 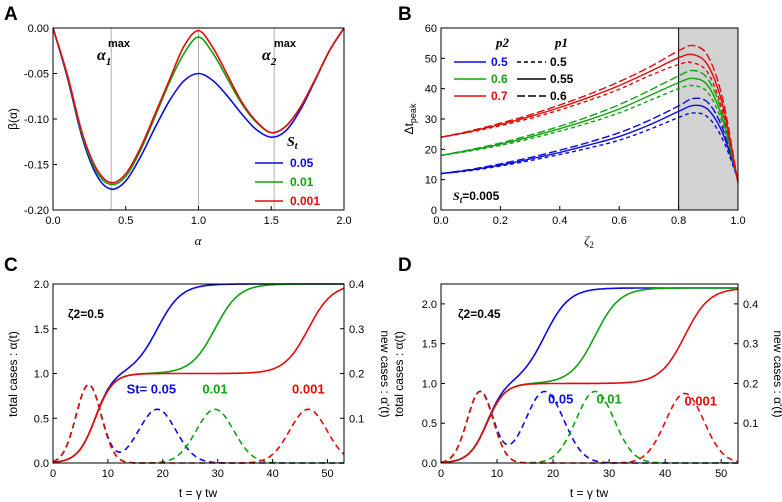 What do you see at coordinates (11, 265) in the screenshot?
I see `panel-letter-c: C` at bounding box center [11, 265].